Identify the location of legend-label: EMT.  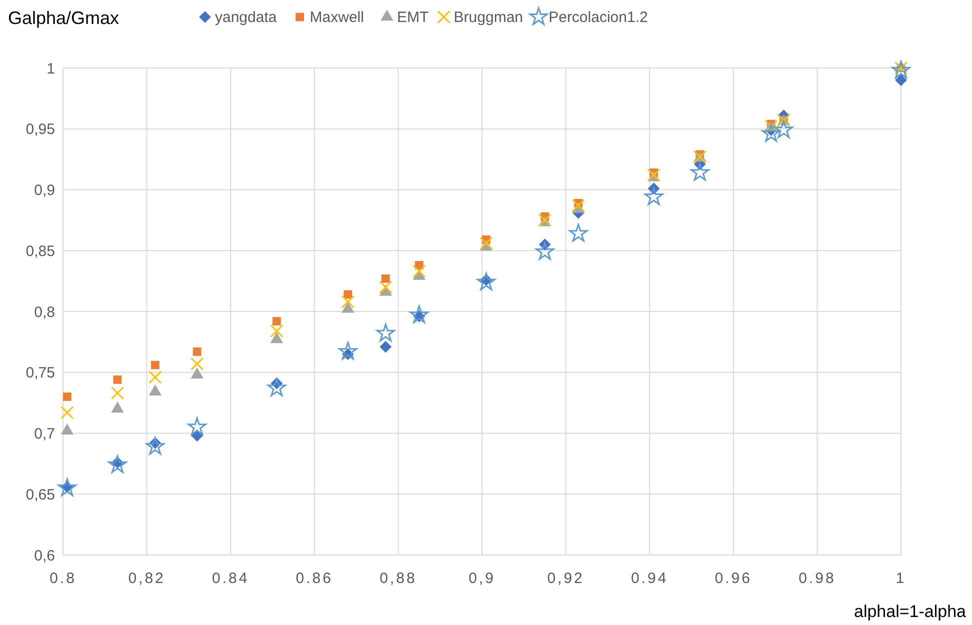
(413, 17).